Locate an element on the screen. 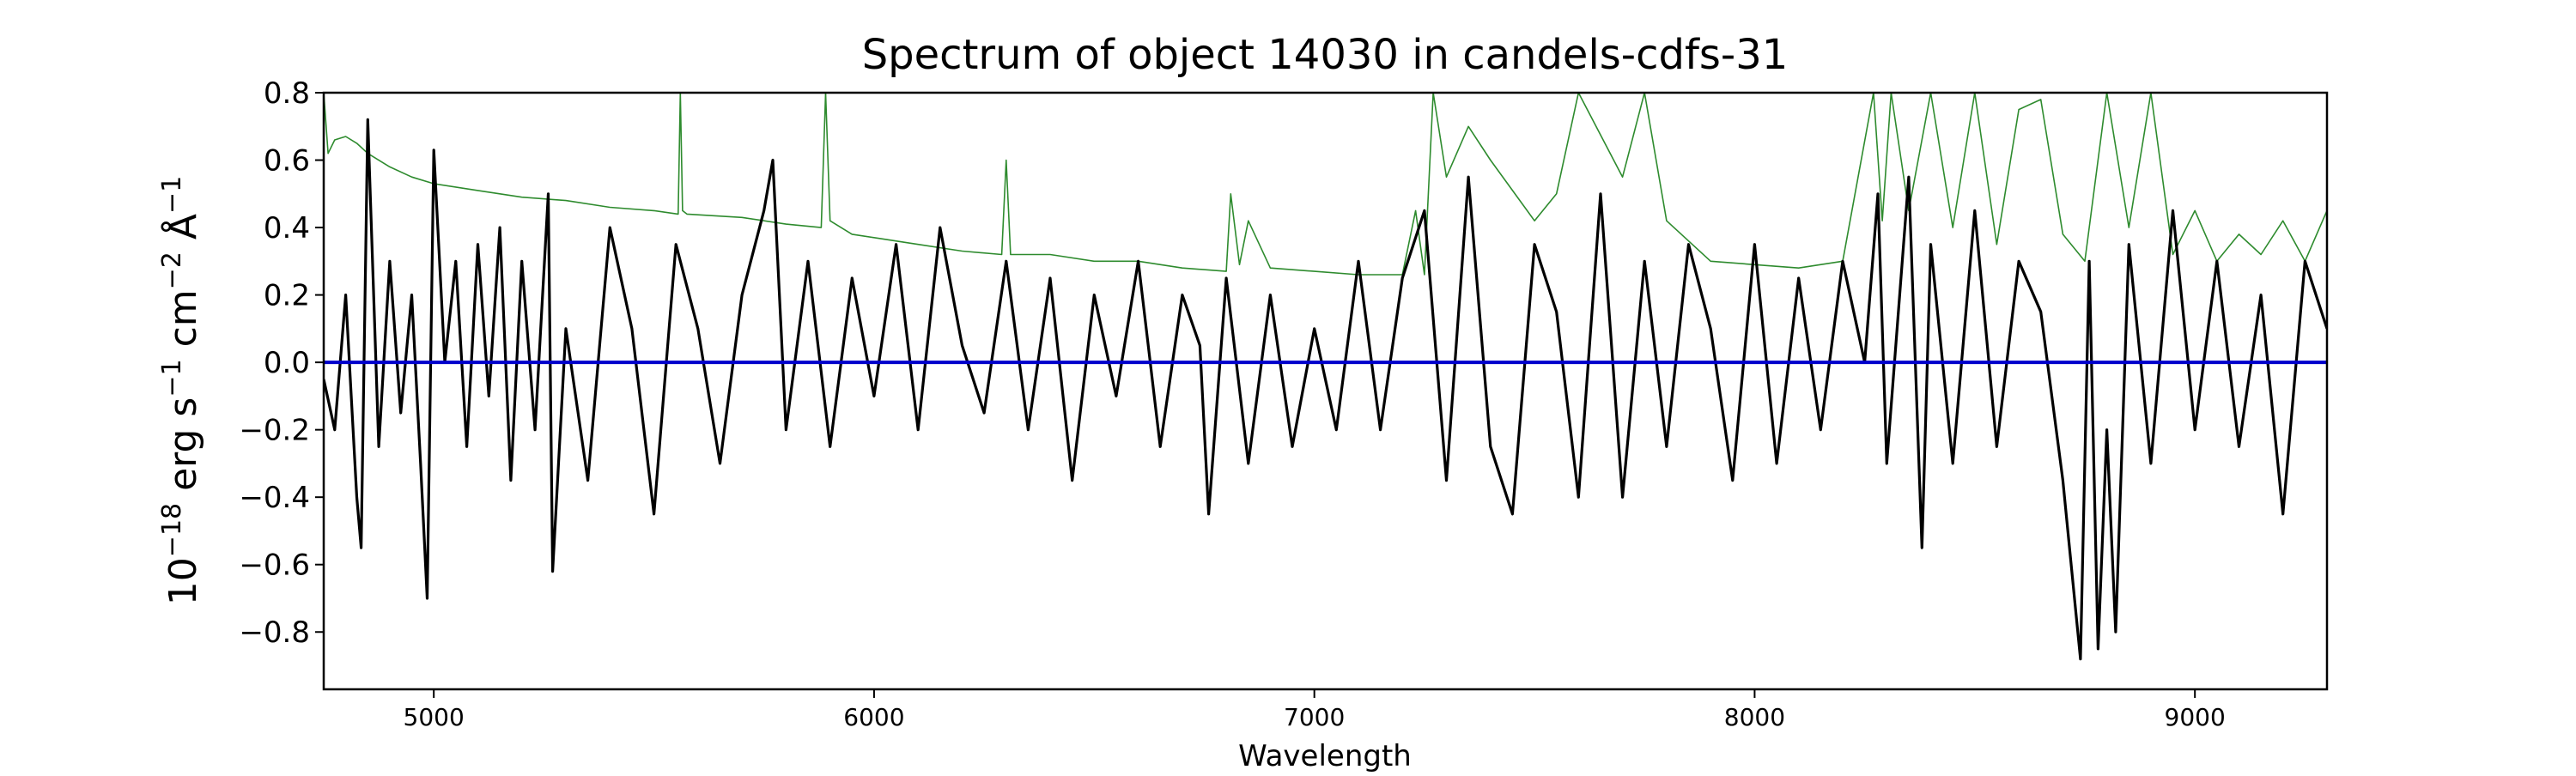  x-axis-label: Wavelength is located at coordinates (1325, 756).